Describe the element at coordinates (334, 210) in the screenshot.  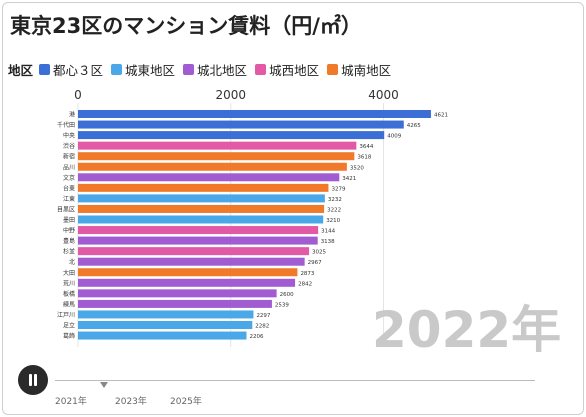
I see `value-label: 3222` at that location.